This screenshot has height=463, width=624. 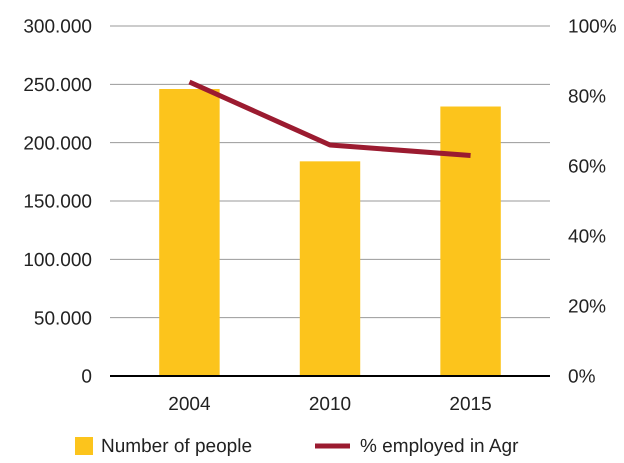 What do you see at coordinates (592, 27) in the screenshot?
I see `y2-tick-label: 100%` at bounding box center [592, 27].